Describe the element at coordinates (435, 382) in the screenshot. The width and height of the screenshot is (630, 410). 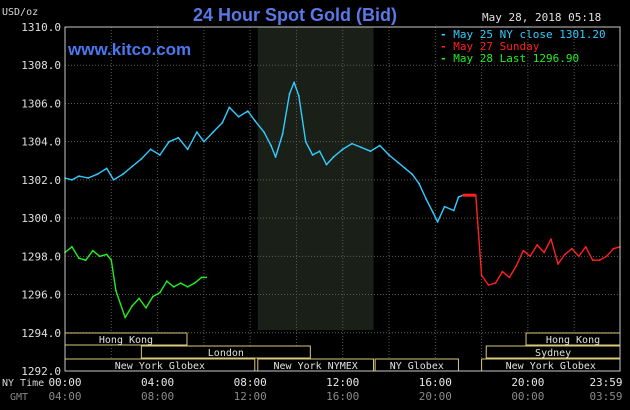
I see `x-tick-label-ny: 16:00` at that location.